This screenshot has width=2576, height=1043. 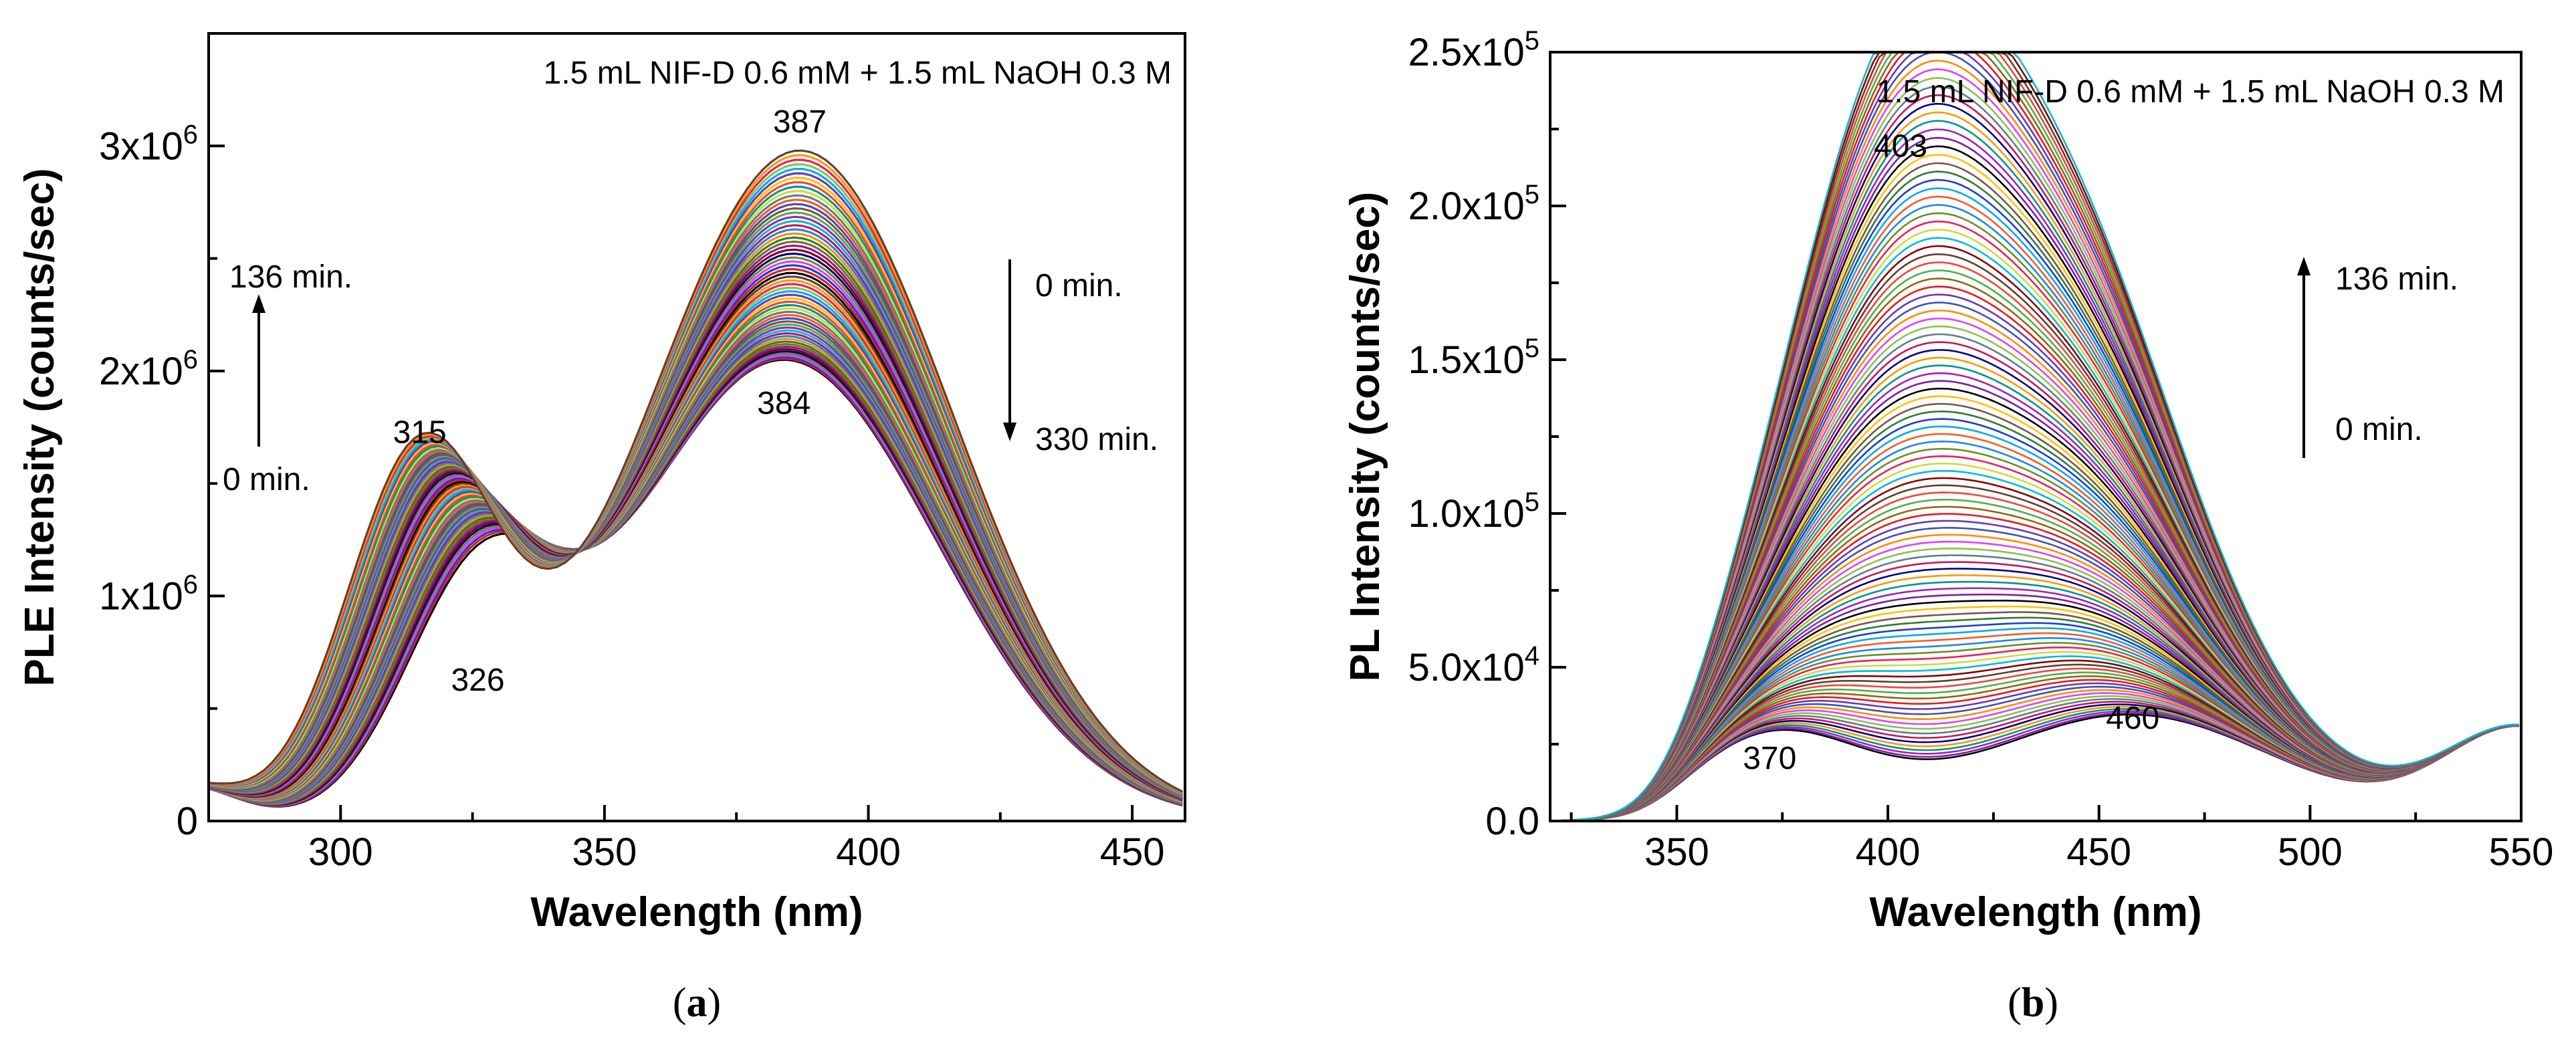 I want to click on panel-b-x-tick-label: 450, so click(x=2098, y=852).